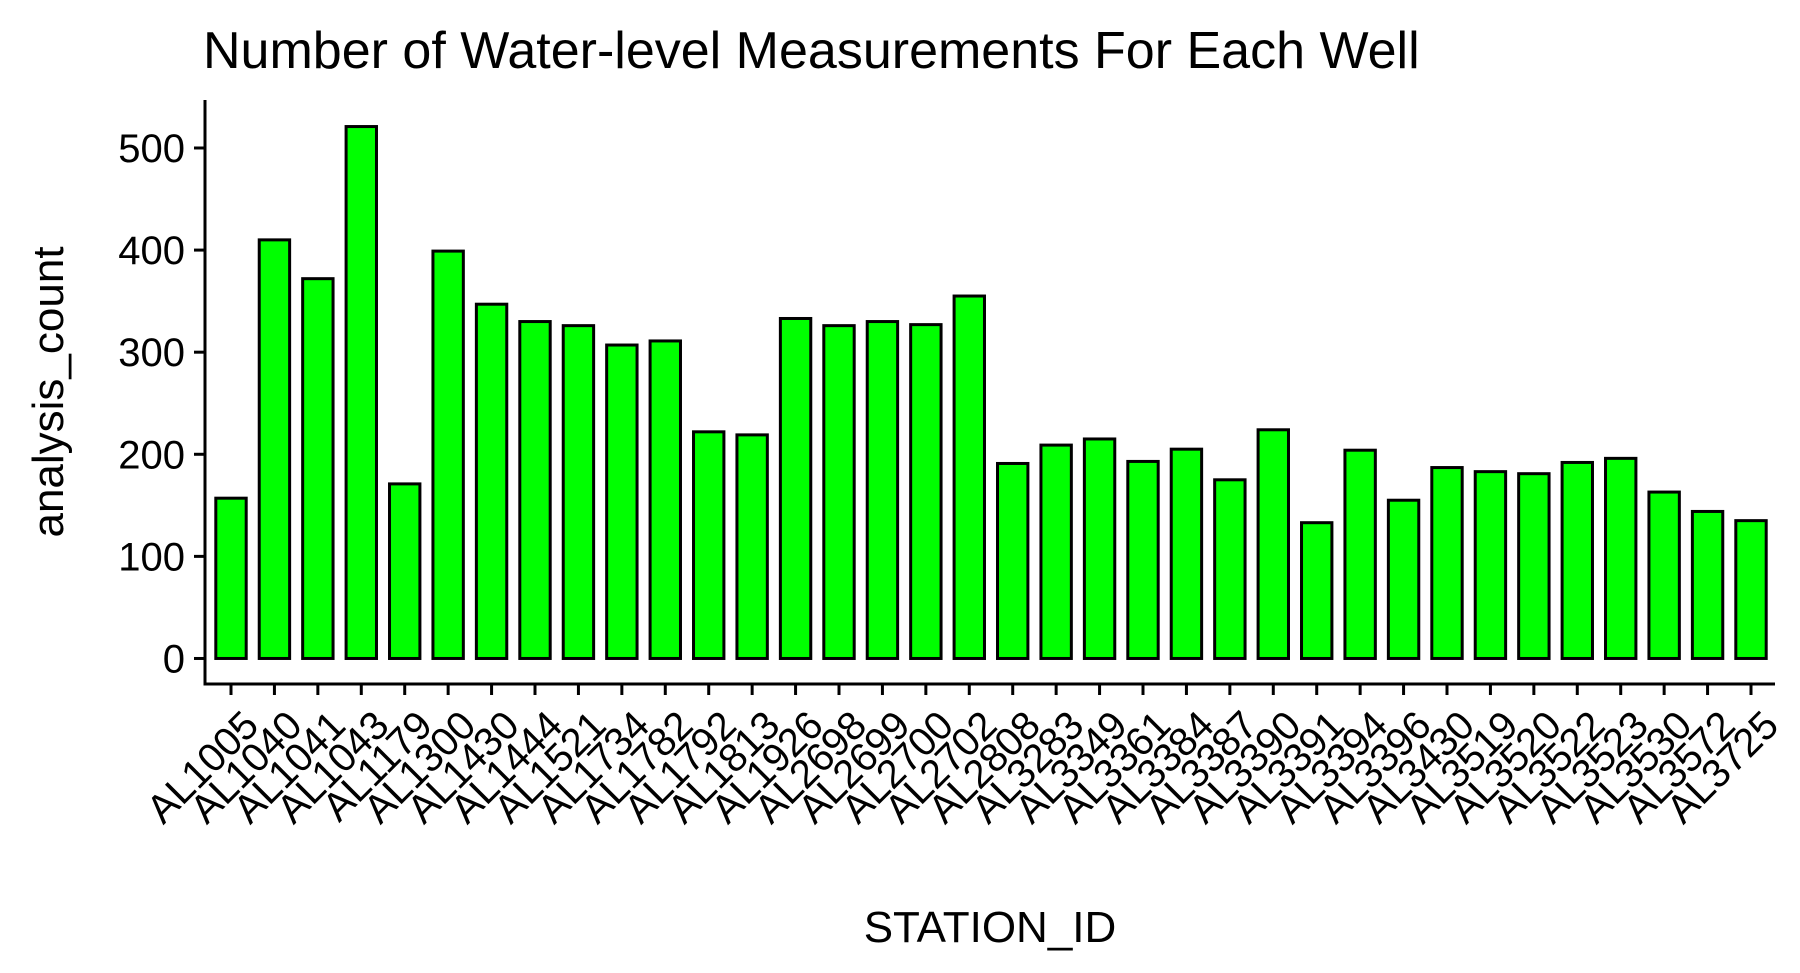 This screenshot has width=1800, height=973. Describe the element at coordinates (274, 449) in the screenshot. I see `bar-AL1040` at that location.